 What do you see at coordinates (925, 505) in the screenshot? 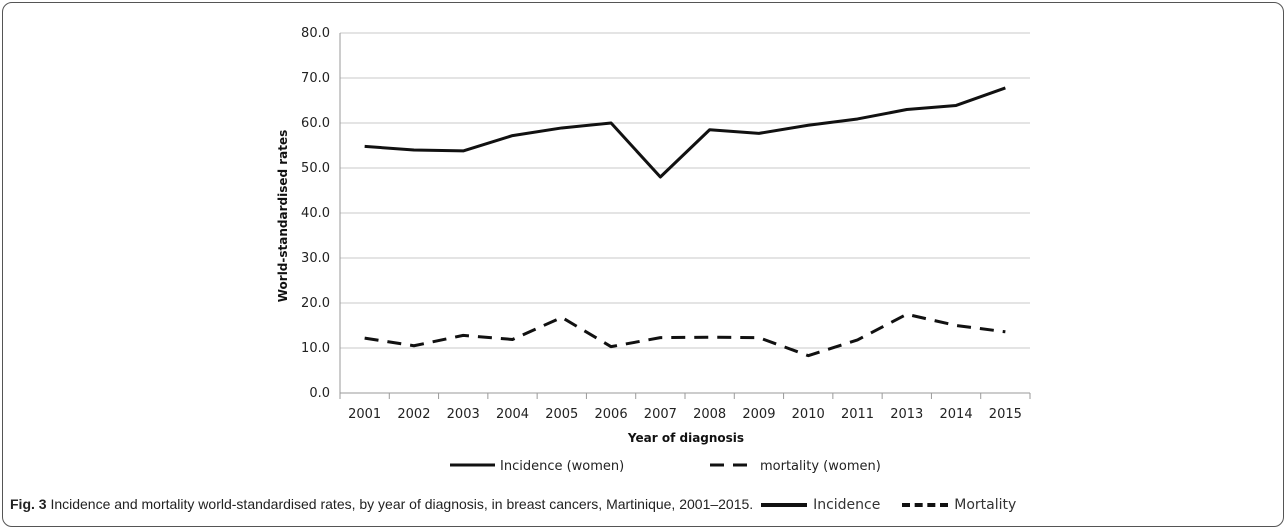
I see `dashed-line-icon` at bounding box center [925, 505].